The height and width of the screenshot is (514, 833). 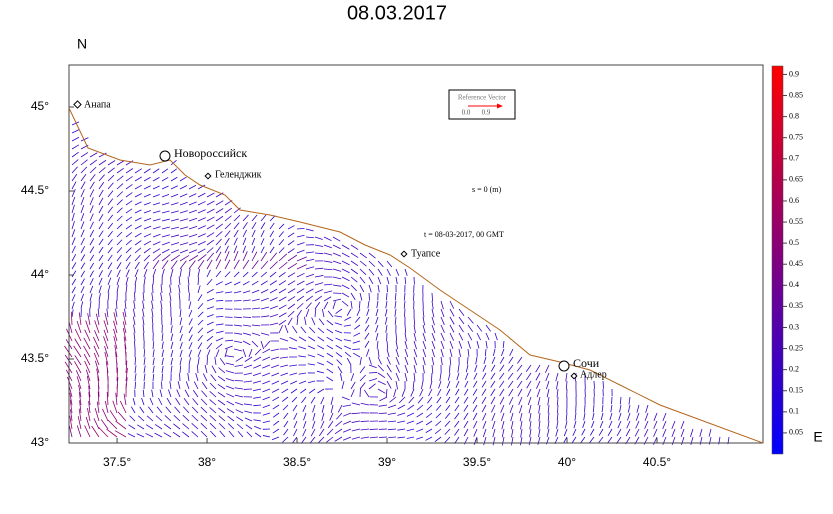 I want to click on annotation: s = 0 (m), so click(x=487, y=189).